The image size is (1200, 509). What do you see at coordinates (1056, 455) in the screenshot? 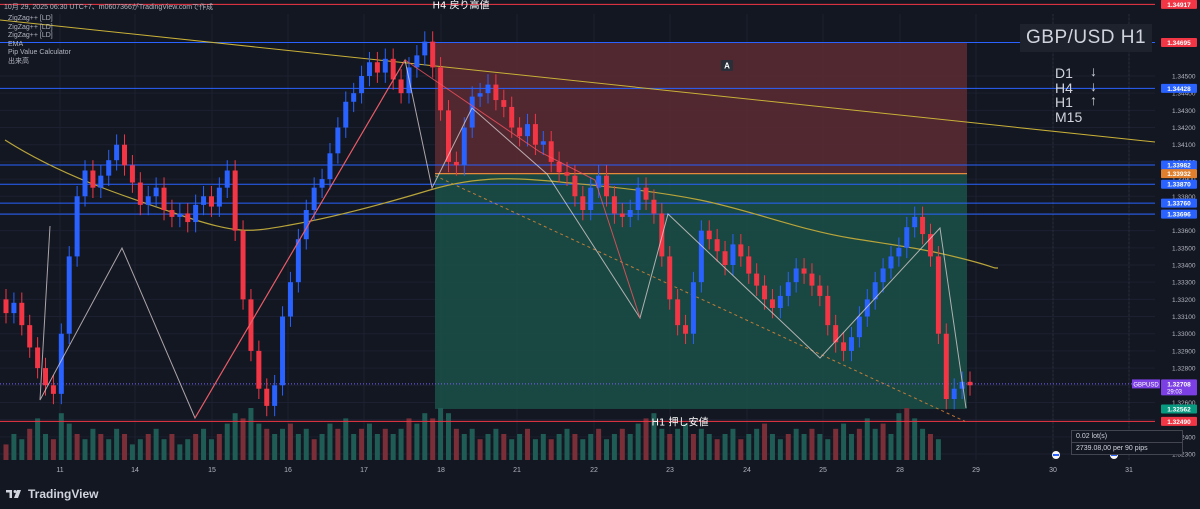
I see `event-flag-stripe` at bounding box center [1056, 455].